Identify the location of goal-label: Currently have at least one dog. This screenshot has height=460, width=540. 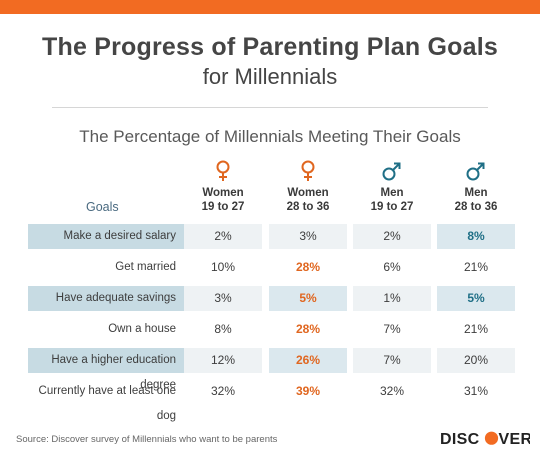
(107, 403).